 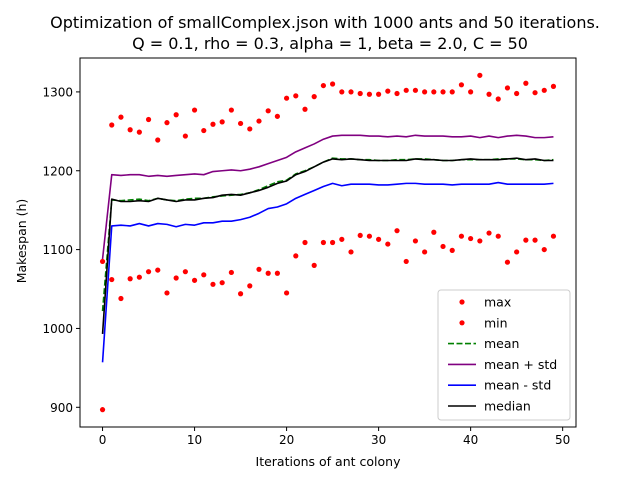 What do you see at coordinates (496, 322) in the screenshot?
I see `legend-label-min: min` at bounding box center [496, 322].